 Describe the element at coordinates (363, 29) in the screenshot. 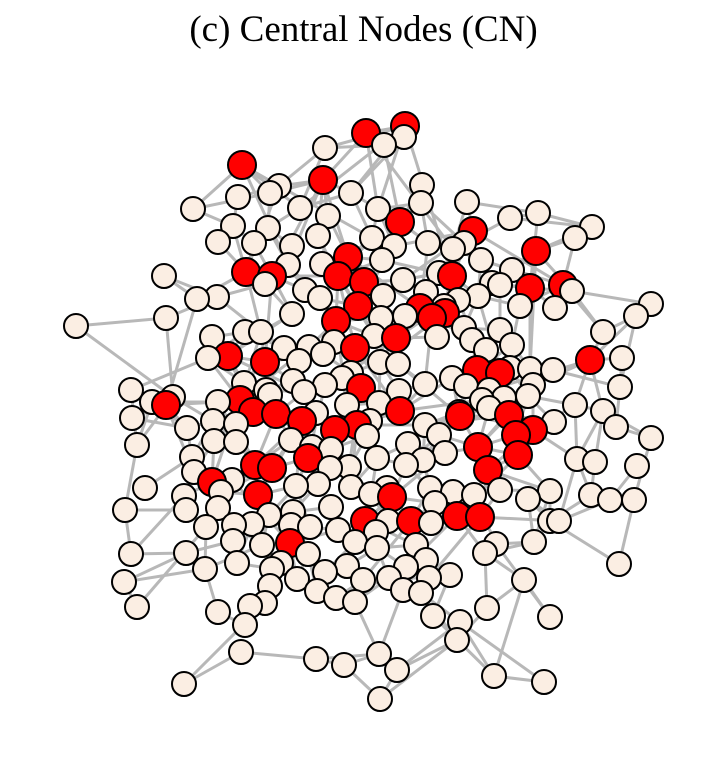

I see `figure-title: (c) Central Nodes (CN)` at that location.